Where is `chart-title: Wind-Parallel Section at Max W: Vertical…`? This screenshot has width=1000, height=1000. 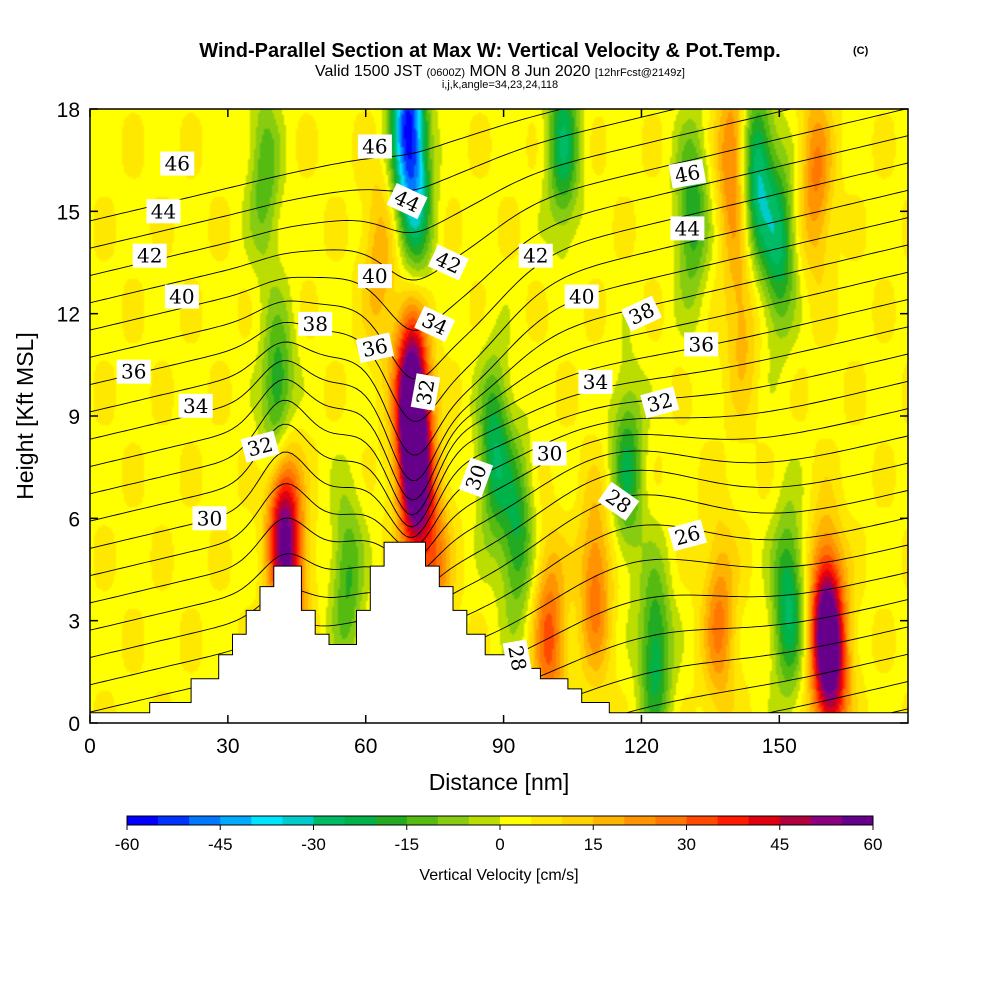
chart-title: Wind-Parallel Section at Max W: Vertical… is located at coordinates (489, 51).